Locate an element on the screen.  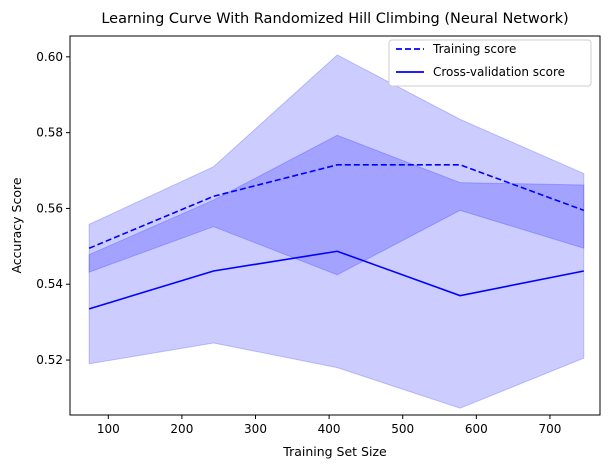
y-axis-label: Accuracy Score is located at coordinates (16, 225).